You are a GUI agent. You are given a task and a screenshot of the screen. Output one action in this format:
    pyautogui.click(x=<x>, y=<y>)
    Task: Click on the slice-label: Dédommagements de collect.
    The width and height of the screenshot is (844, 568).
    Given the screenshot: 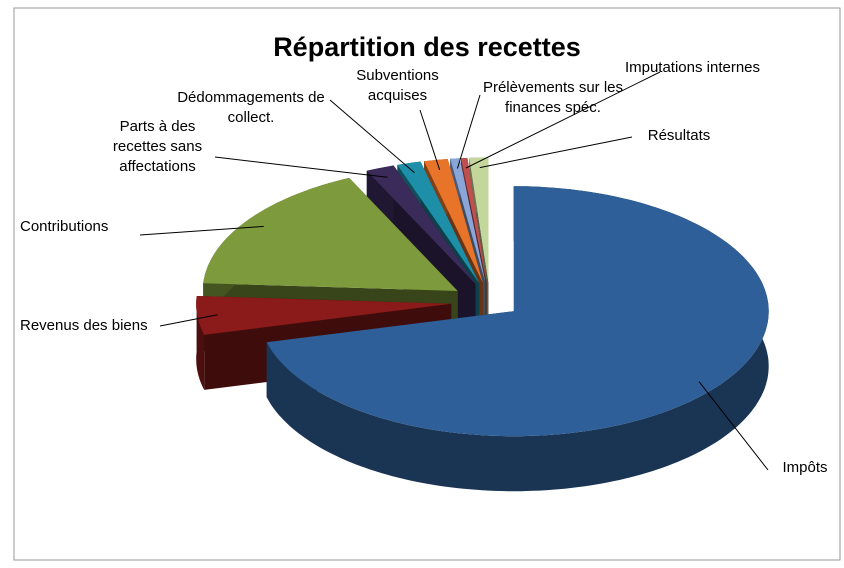 What is the action you would take?
    pyautogui.click(x=251, y=107)
    